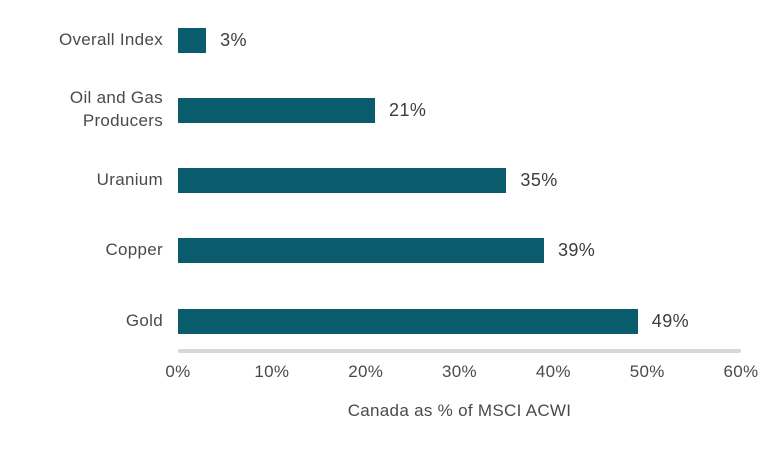  I want to click on category-label: Overall Index, so click(110, 39).